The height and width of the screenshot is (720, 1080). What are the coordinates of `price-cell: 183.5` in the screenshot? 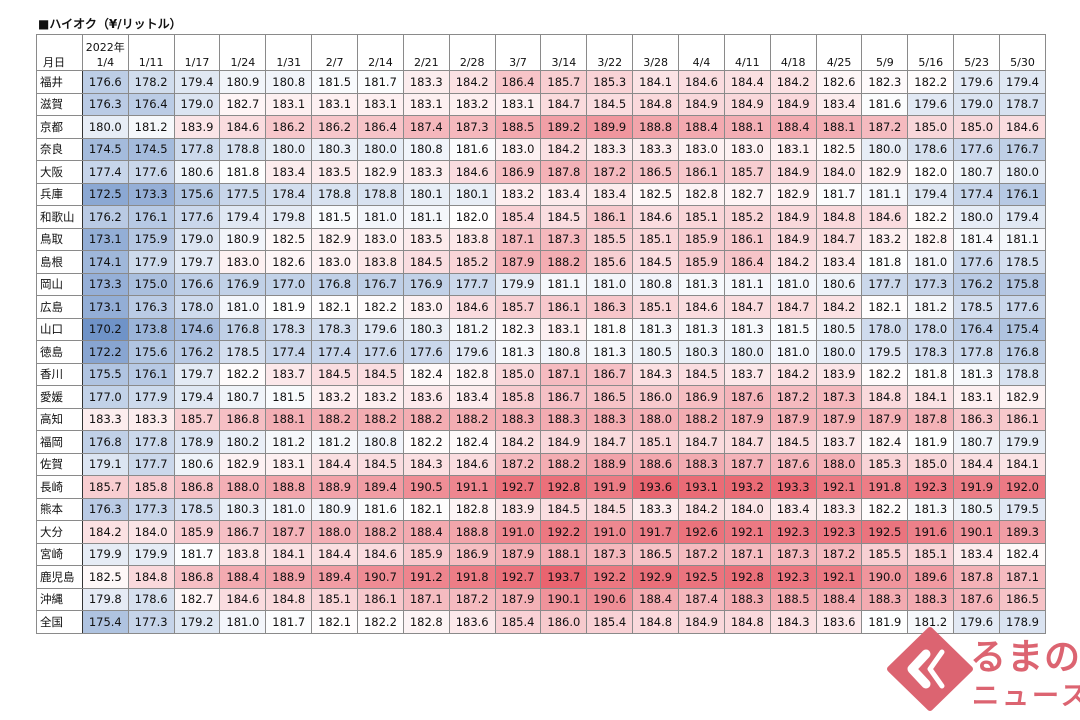 It's located at (426, 239).